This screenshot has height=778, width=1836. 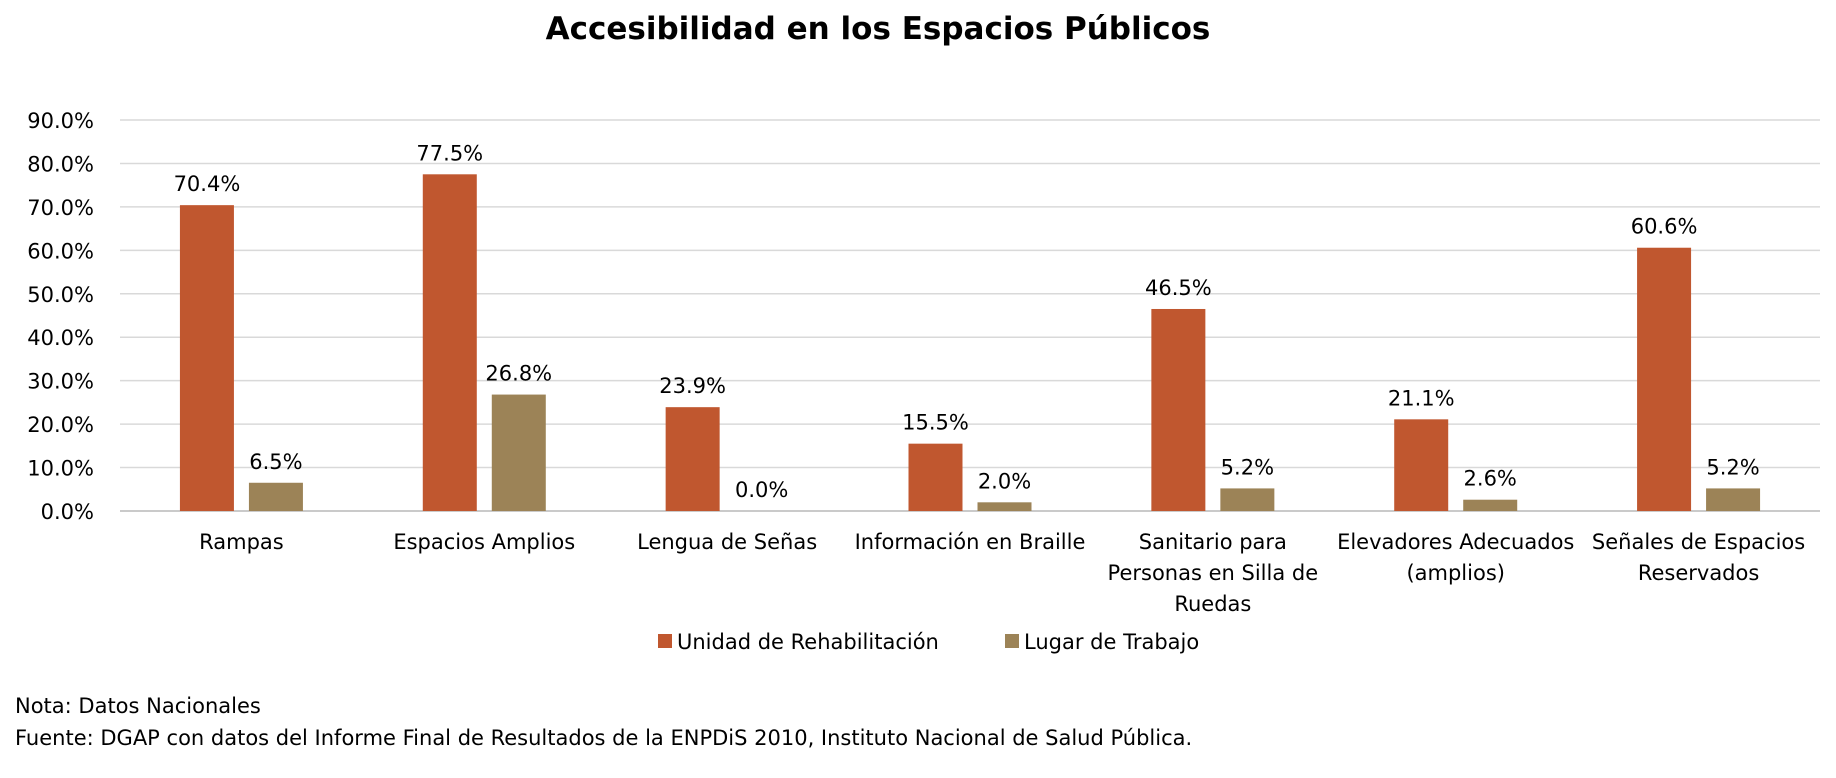 What do you see at coordinates (692, 386) in the screenshot?
I see `data-label: 23.9%` at bounding box center [692, 386].